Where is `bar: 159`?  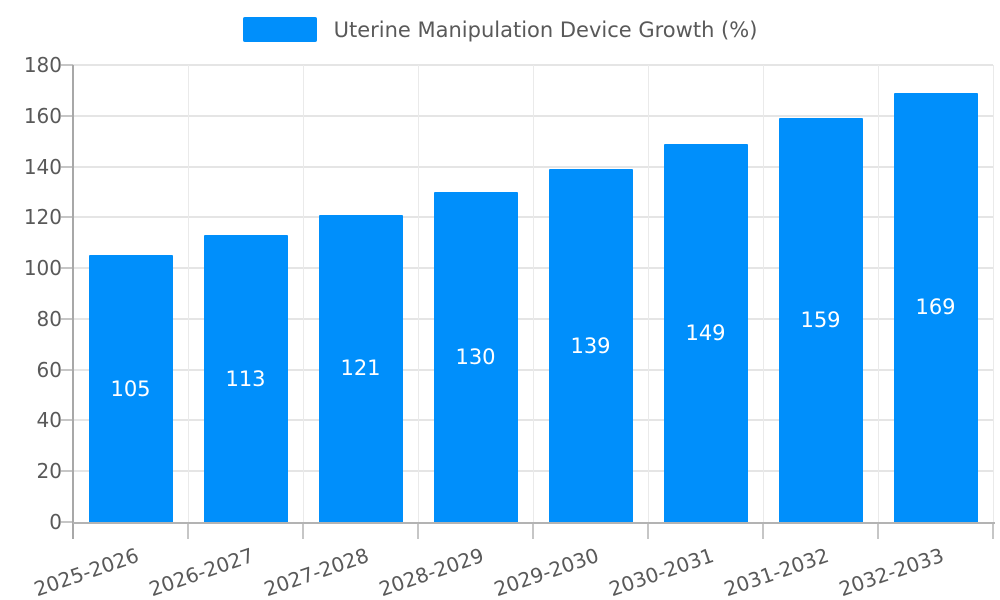 bar: 159 is located at coordinates (820, 320).